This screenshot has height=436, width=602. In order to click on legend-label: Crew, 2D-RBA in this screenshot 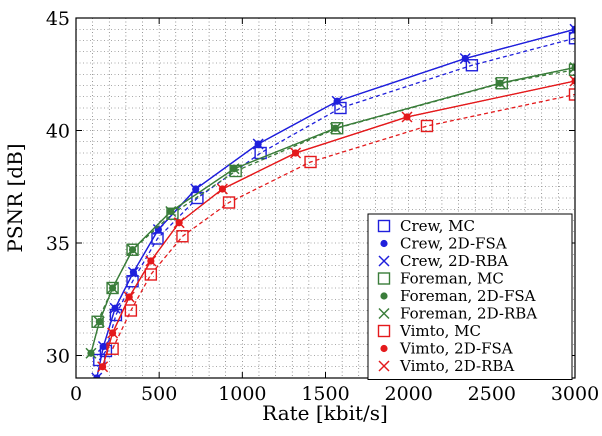, I will do `click(454, 261)`.